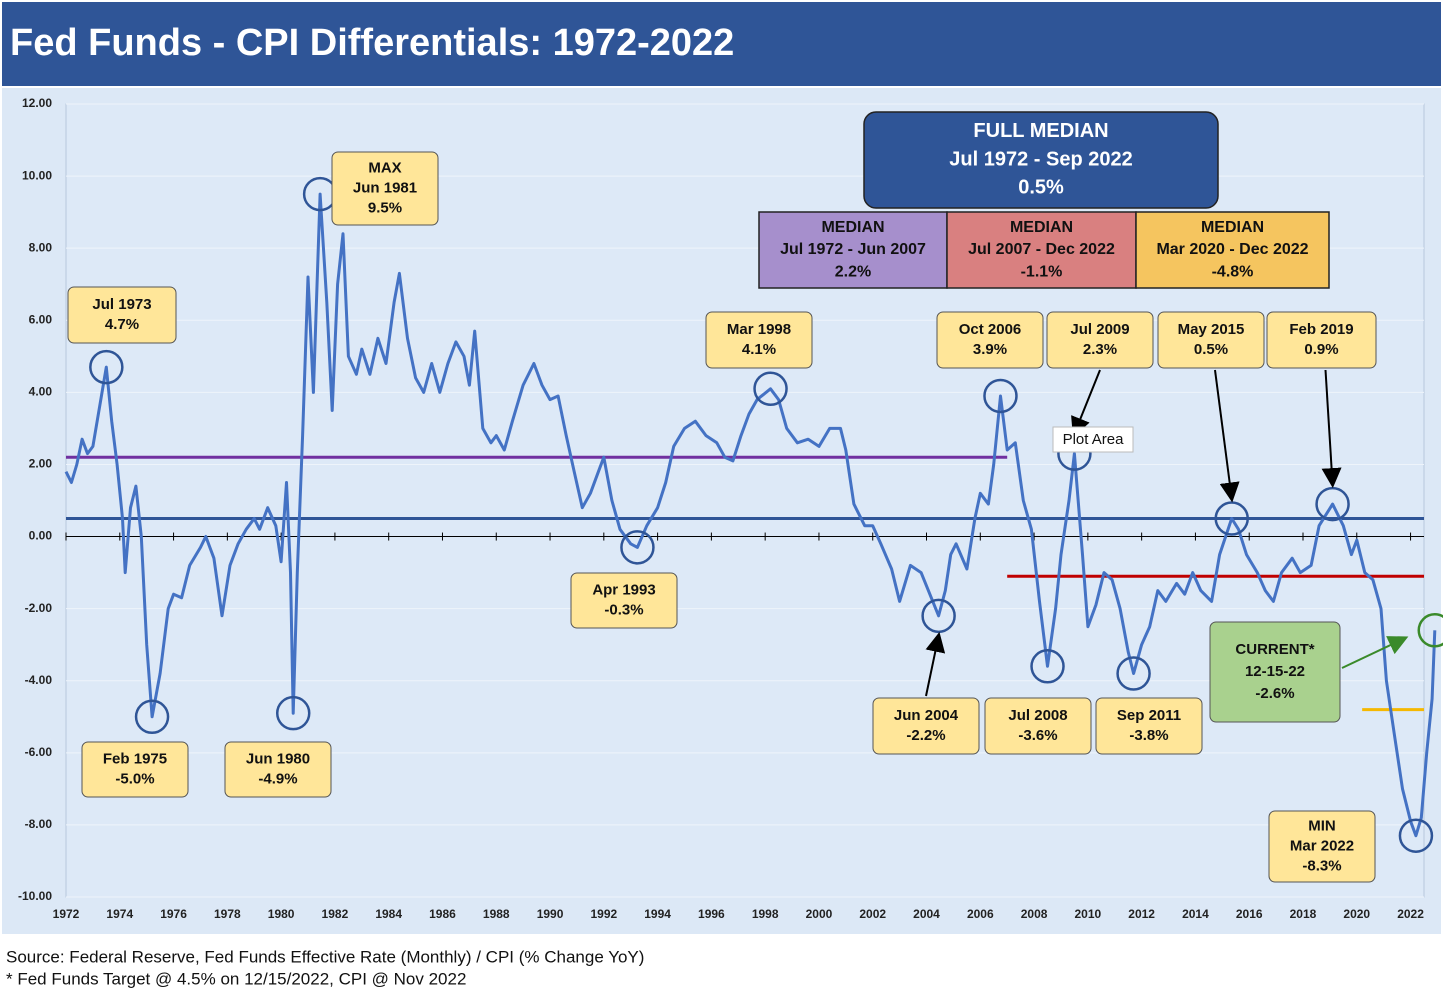 This screenshot has width=1443, height=1000. What do you see at coordinates (41, 247) in the screenshot?
I see `y-tick-label: 8.00` at bounding box center [41, 247].